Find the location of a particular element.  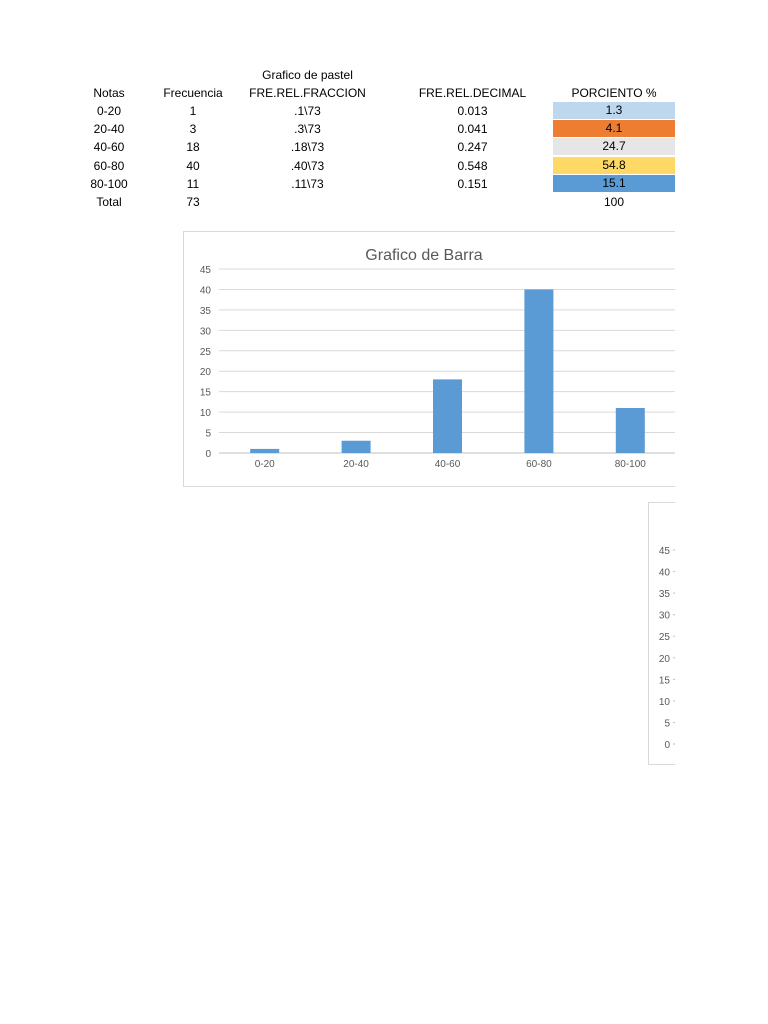

x-tick-label: 40-60 is located at coordinates (448, 464).